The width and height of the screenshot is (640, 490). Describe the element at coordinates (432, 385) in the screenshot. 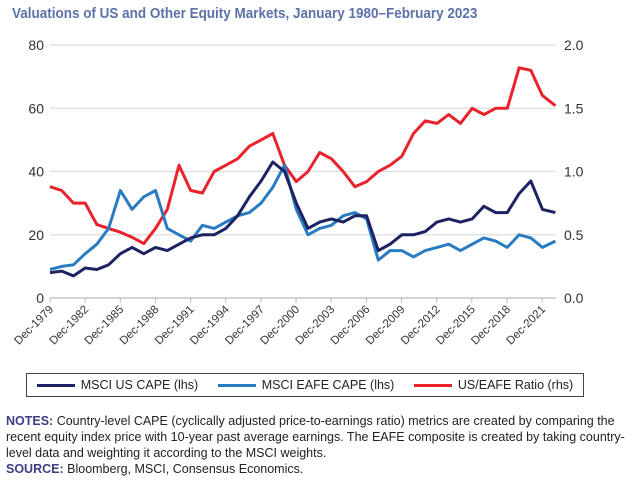

I see `legend-swatch-ratio` at that location.